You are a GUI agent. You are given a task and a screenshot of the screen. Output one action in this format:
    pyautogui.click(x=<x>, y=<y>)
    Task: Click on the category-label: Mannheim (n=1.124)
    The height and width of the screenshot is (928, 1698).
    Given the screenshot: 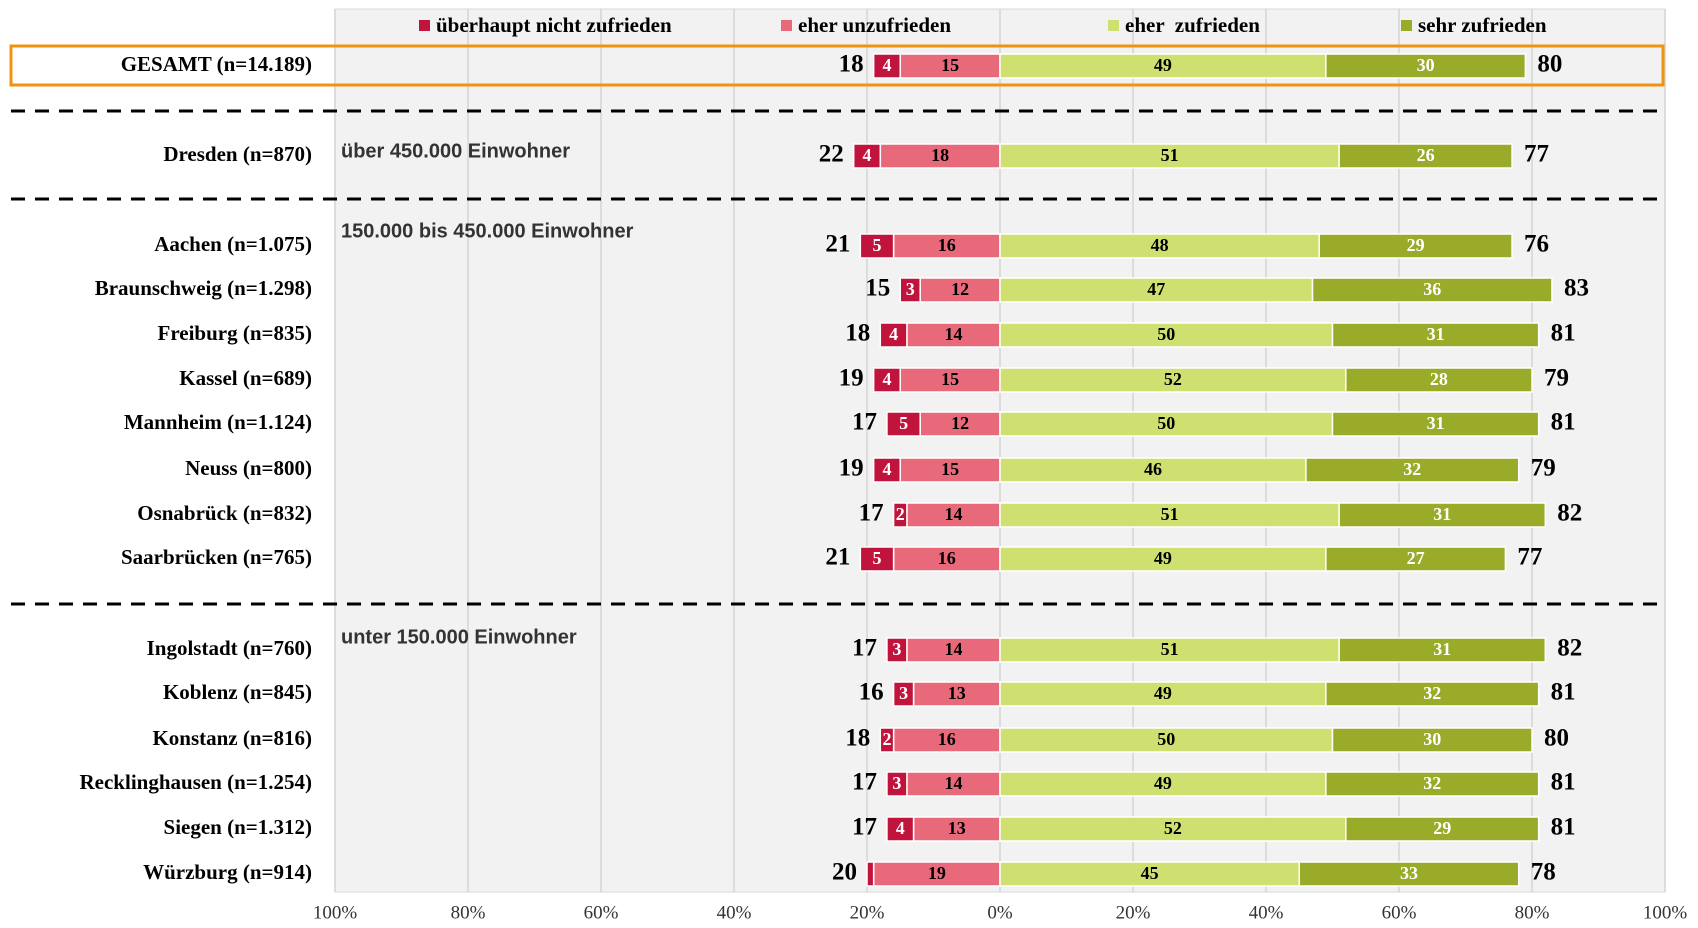 What is the action you would take?
    pyautogui.click(x=218, y=422)
    